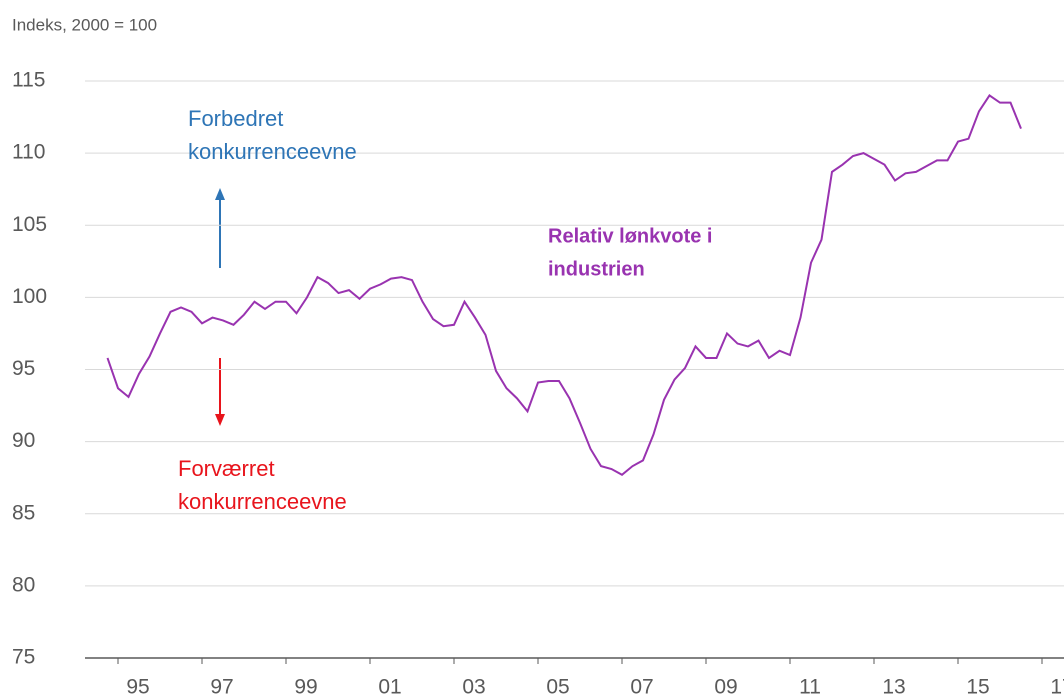  Describe the element at coordinates (235, 118) in the screenshot. I see `annotation: Forbedret` at that location.